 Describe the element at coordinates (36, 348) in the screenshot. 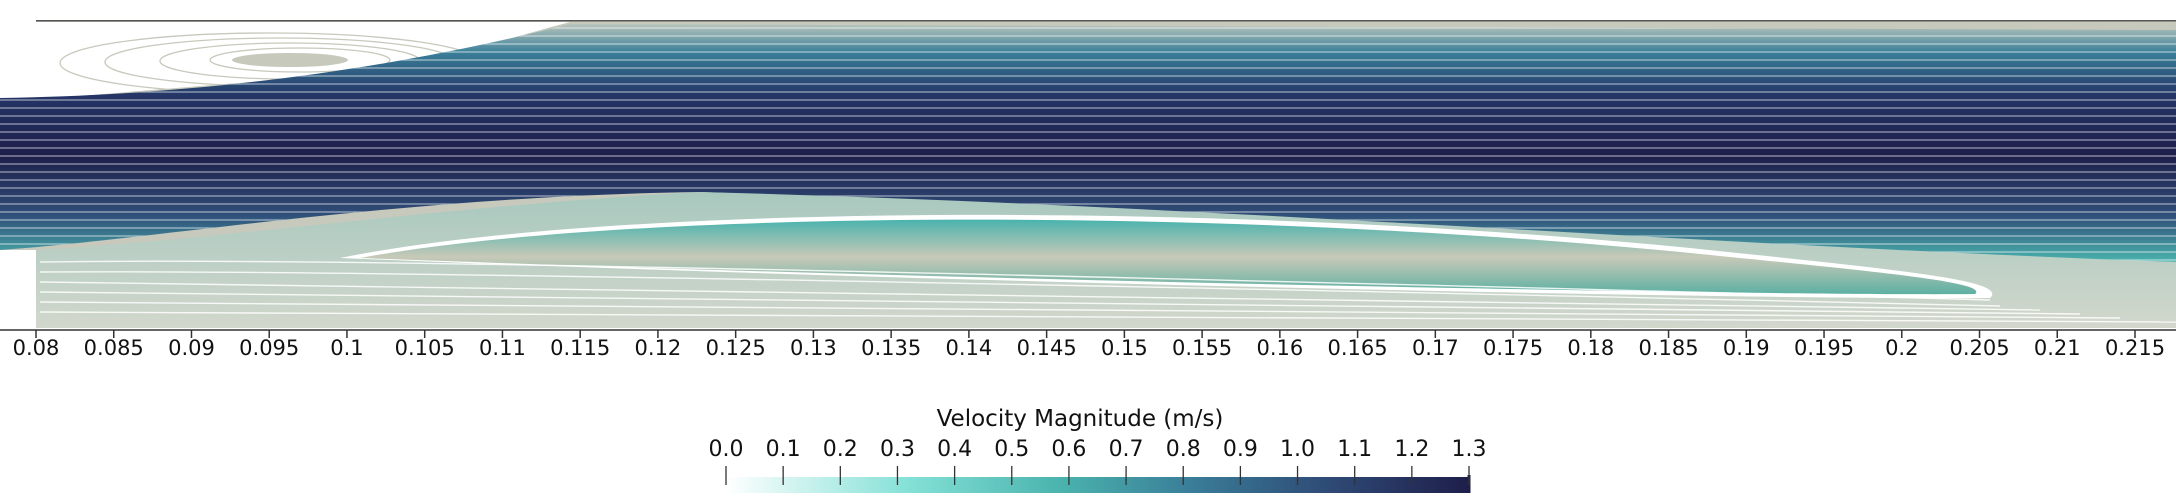

I see `x-tick-label: 0.08` at that location.